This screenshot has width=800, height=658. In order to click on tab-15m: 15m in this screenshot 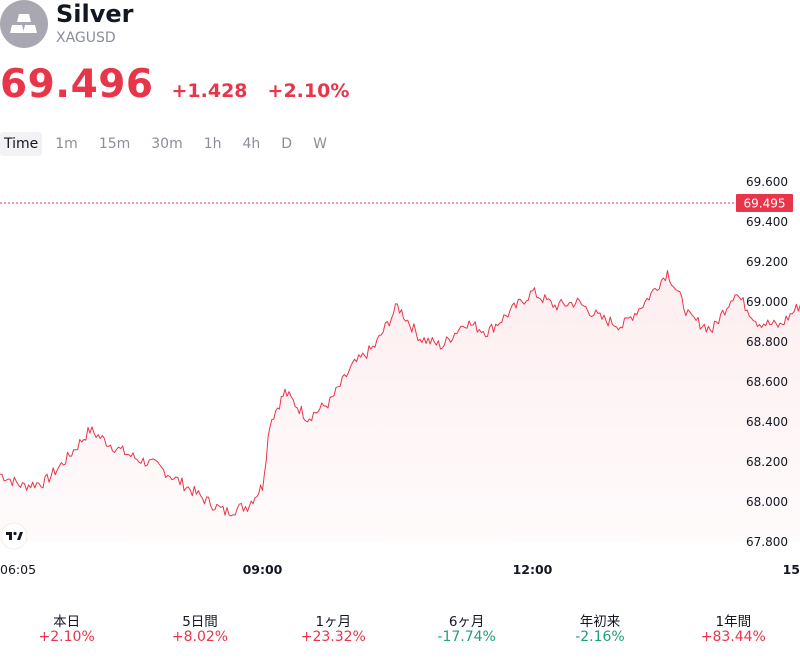, I will do `click(114, 144)`.